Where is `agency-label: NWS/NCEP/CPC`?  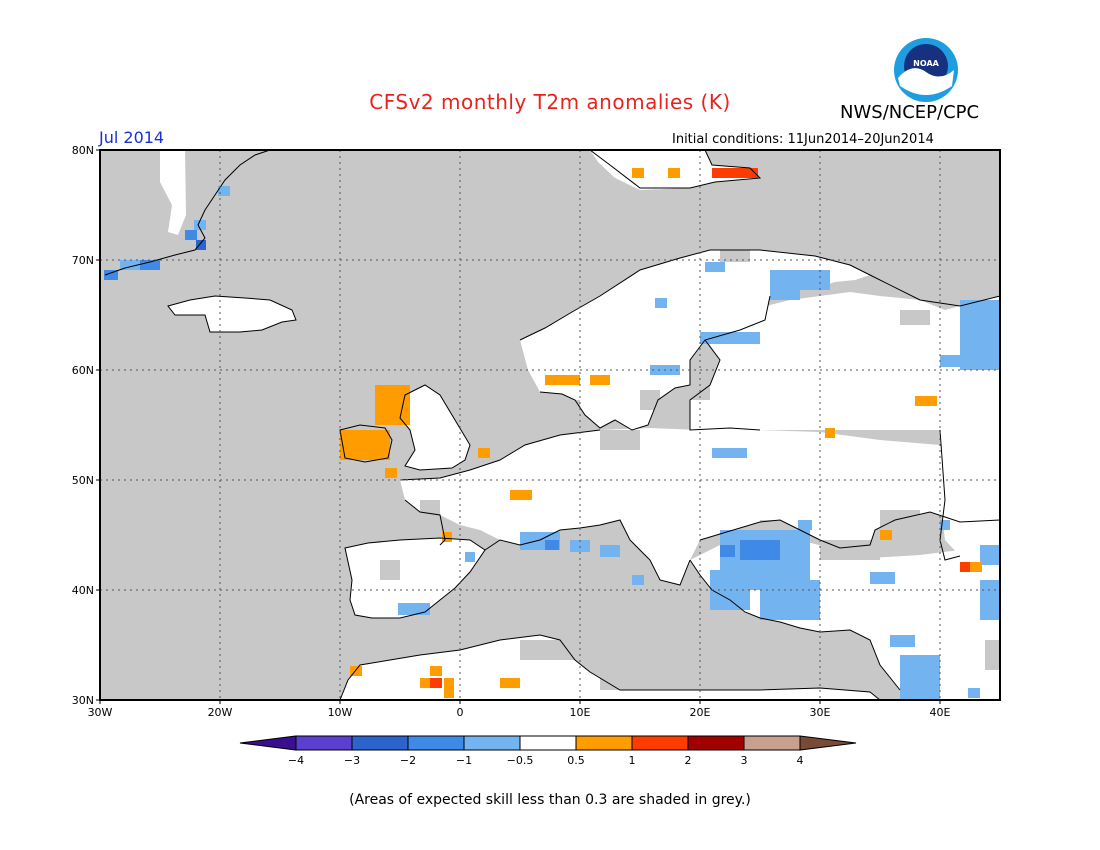 agency-label: NWS/NCEP/CPC is located at coordinates (910, 112).